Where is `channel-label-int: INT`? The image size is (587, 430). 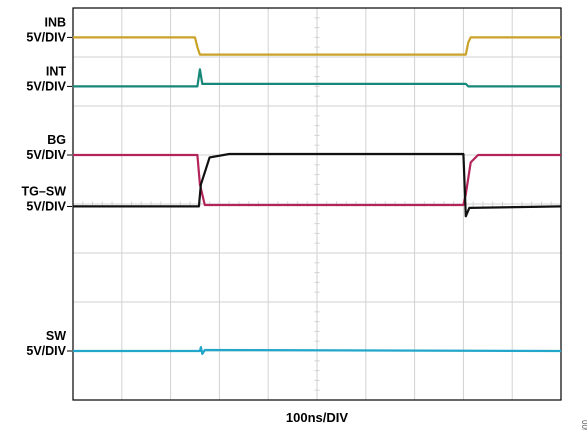 channel-label-int: INT is located at coordinates (56, 71).